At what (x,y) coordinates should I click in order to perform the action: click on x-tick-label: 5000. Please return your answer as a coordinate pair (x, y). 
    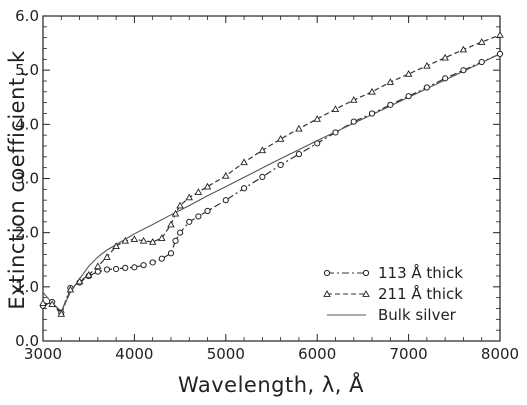
    Looking at the image, I should click on (226, 354).